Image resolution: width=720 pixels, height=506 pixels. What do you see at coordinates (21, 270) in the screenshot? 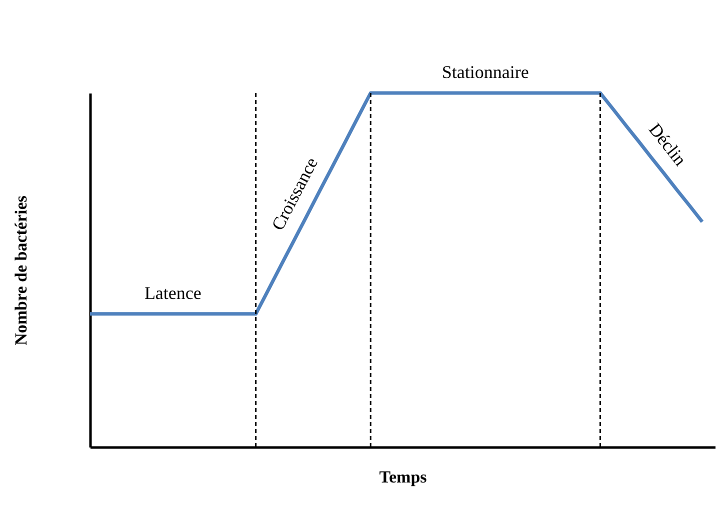
I see `y-axis-title: Nombre de bactéries` at bounding box center [21, 270].